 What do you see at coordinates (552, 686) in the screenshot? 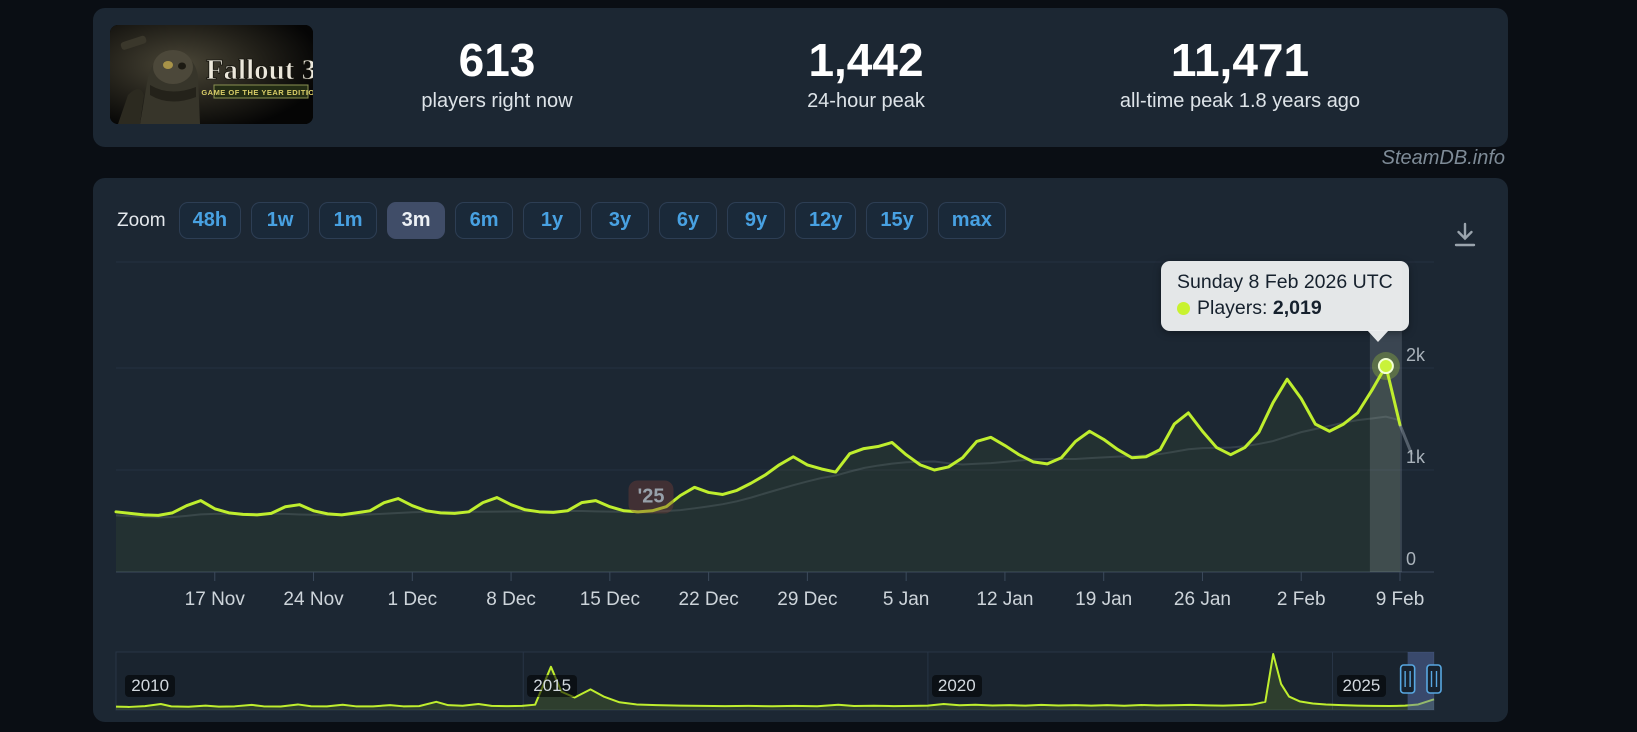
I see `navigator-year-label-2015: 2015` at bounding box center [552, 686].